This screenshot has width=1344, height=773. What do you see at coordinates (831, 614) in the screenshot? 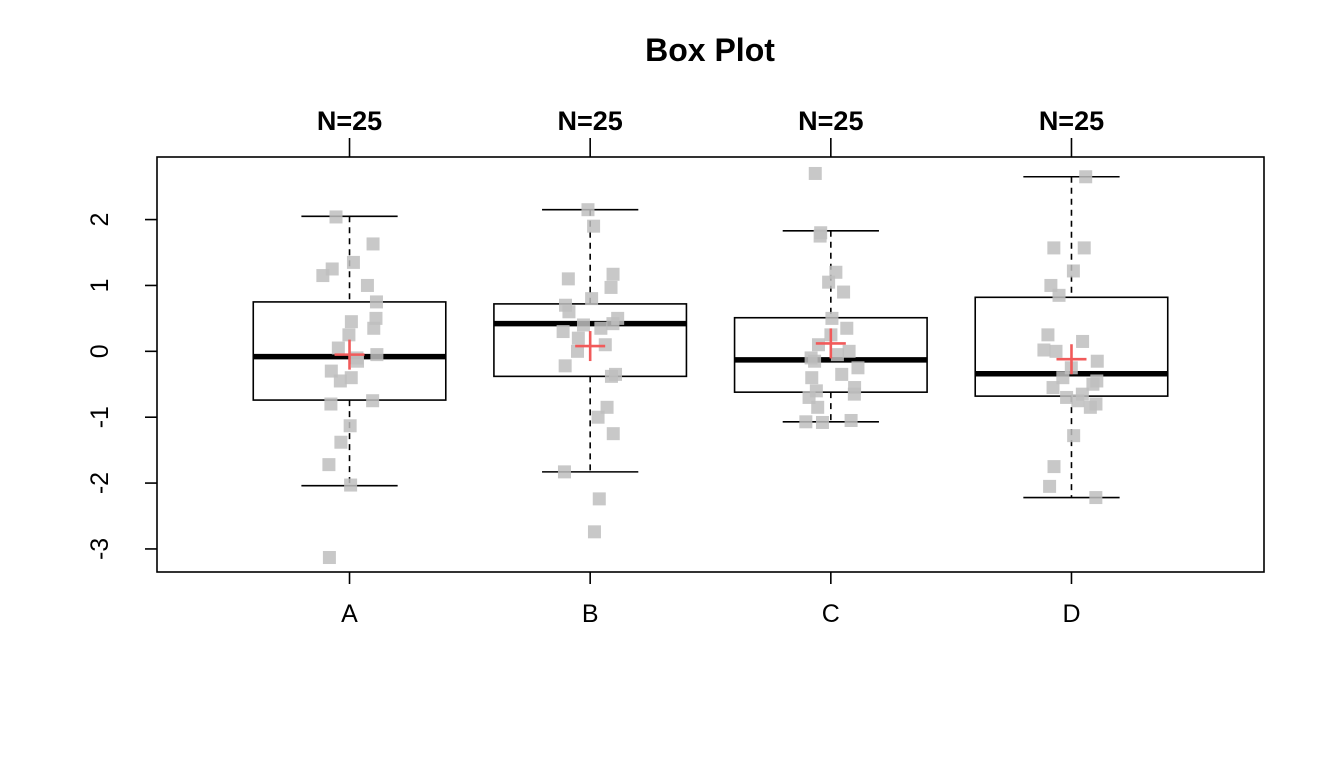
I see `x-tick-label: C` at bounding box center [831, 614].